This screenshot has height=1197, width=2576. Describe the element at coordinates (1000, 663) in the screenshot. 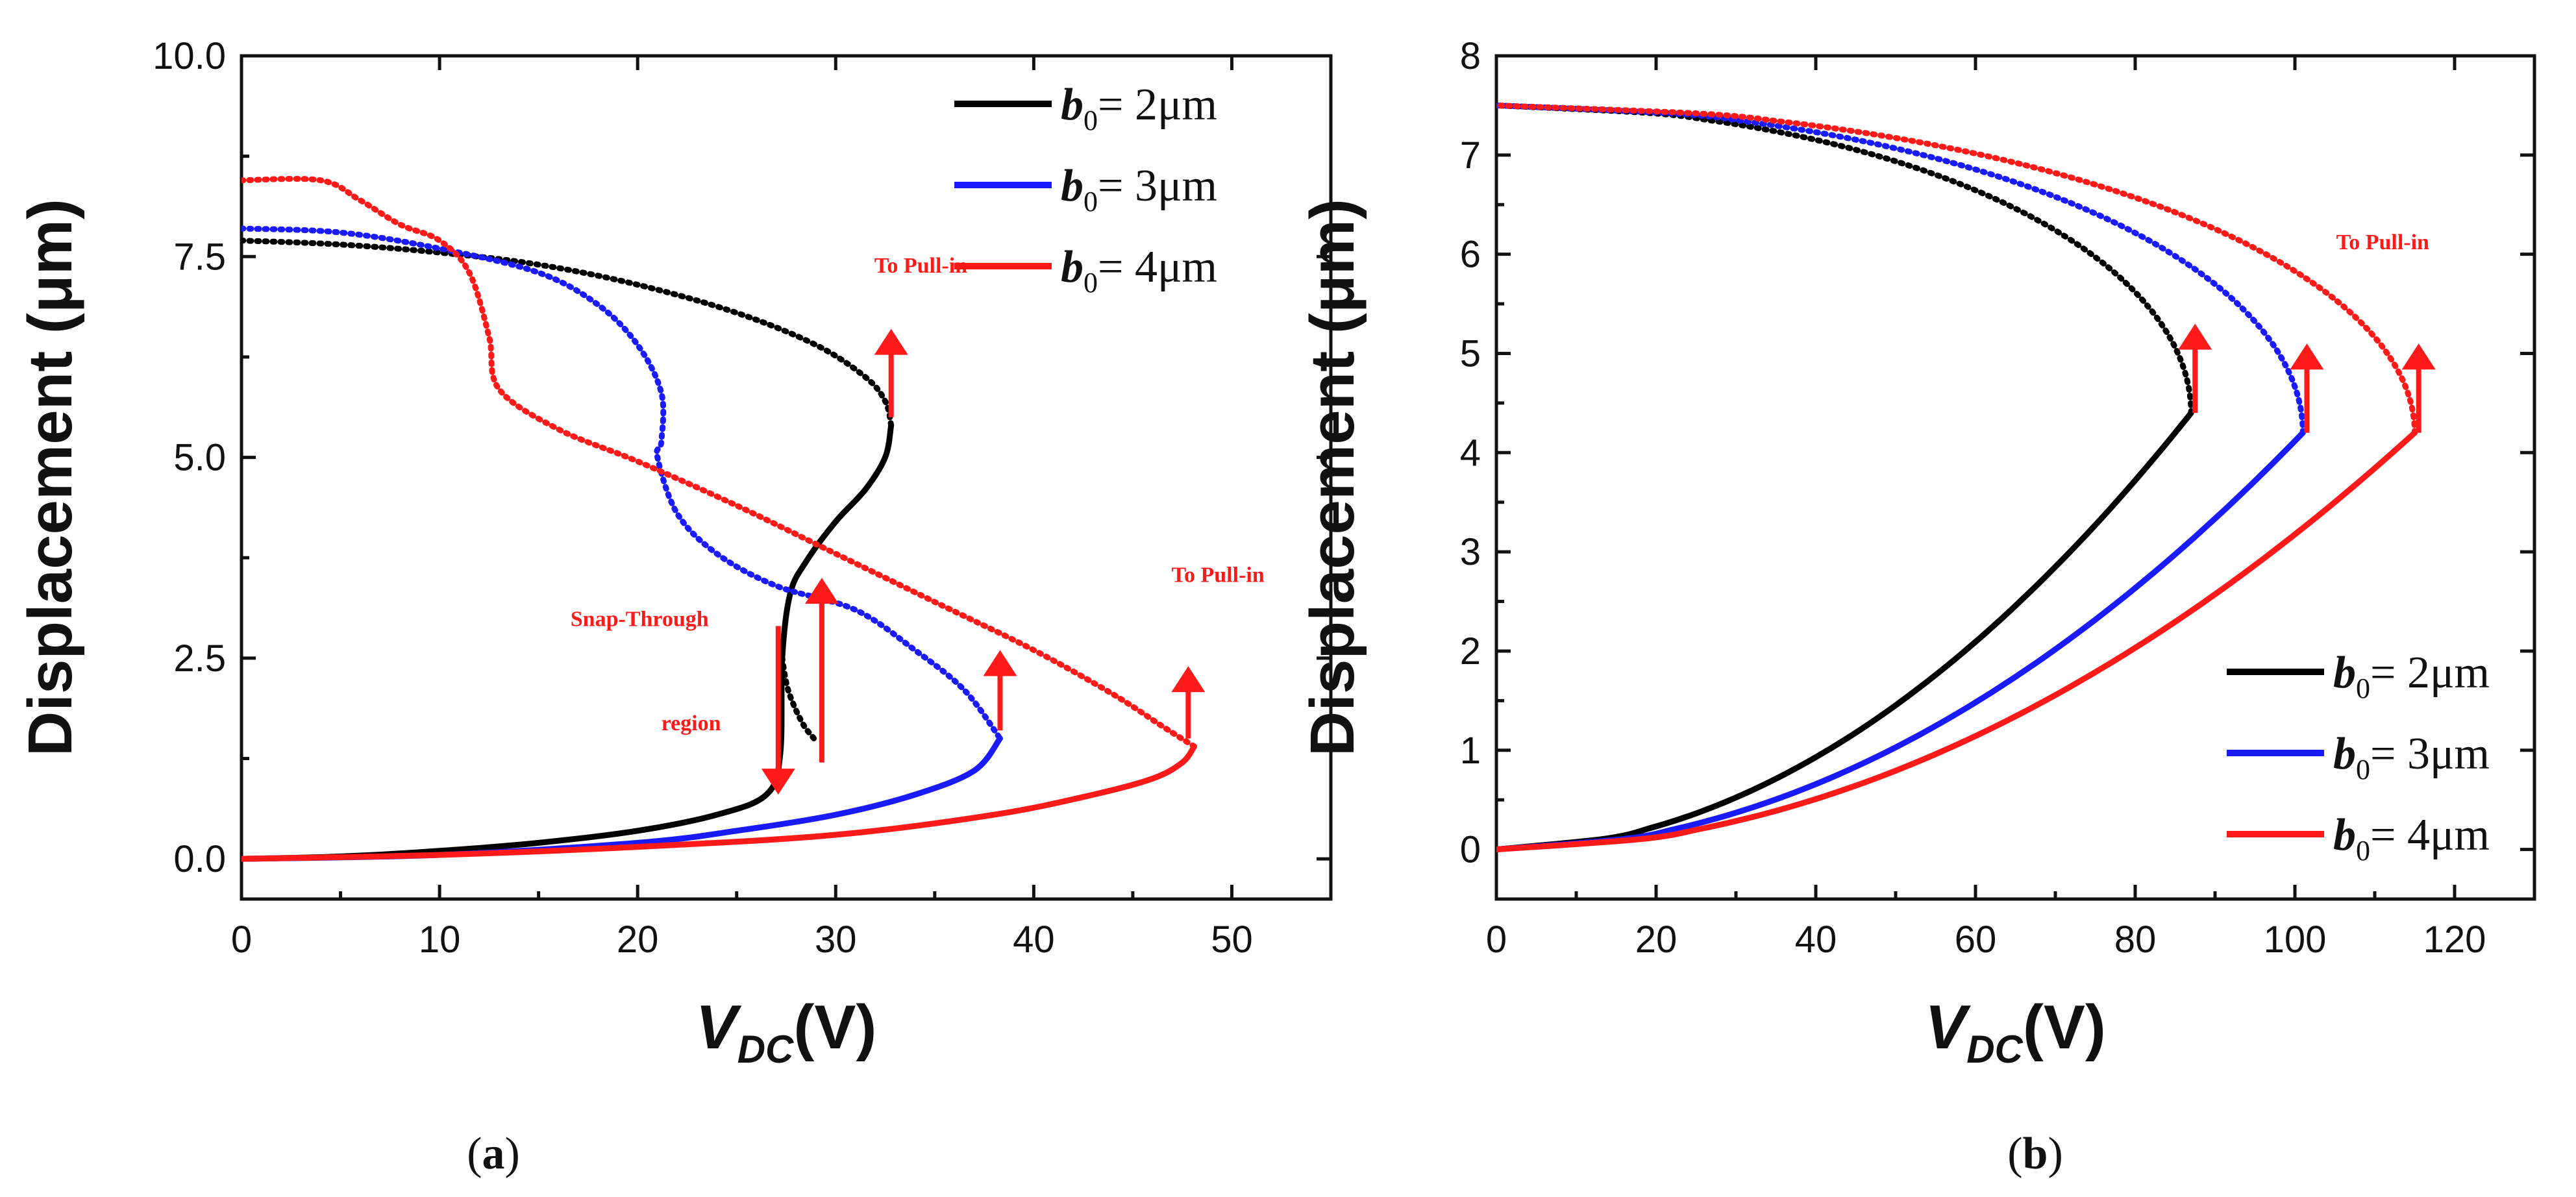

I see `arrow-4-head` at that location.